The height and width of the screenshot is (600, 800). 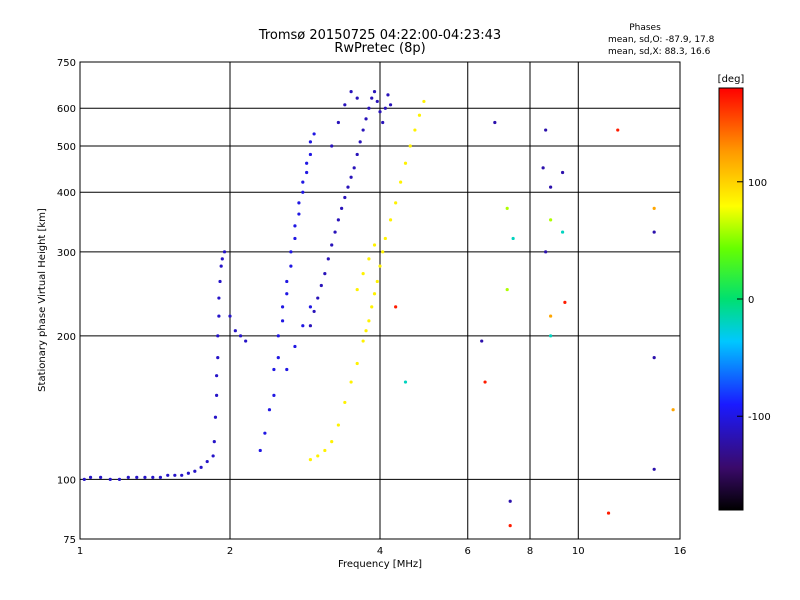 What do you see at coordinates (757, 183) in the screenshot?
I see `colorbar-tick-label: 100` at bounding box center [757, 183].